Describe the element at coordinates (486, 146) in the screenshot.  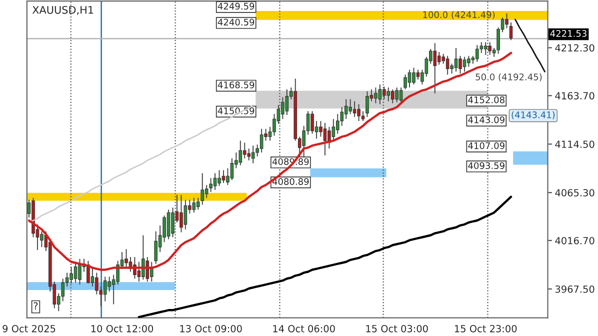
I see `annotation: 4107.09` at that location.